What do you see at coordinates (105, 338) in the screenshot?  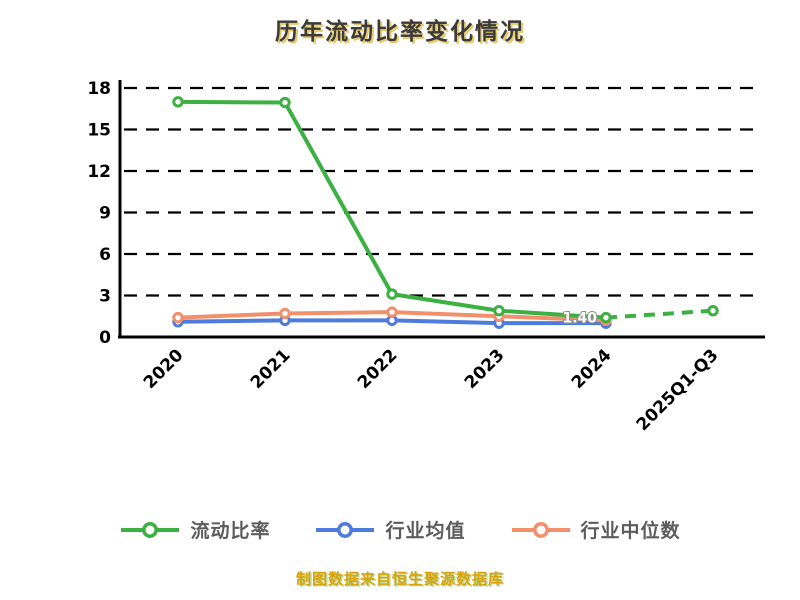 I see `y-axis-label: 0` at bounding box center [105, 338].